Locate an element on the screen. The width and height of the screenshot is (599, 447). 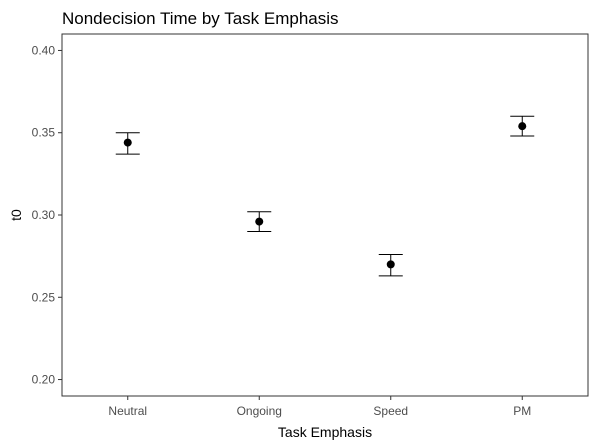
y-tick-label: 0.30 is located at coordinates (44, 215).